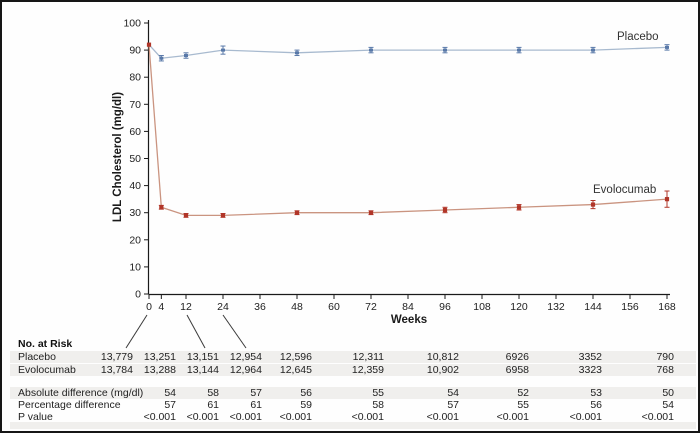 This screenshot has height=433, width=700. Describe the element at coordinates (625, 190) in the screenshot. I see `evolocumab-series-label: Evolocumab` at that location.